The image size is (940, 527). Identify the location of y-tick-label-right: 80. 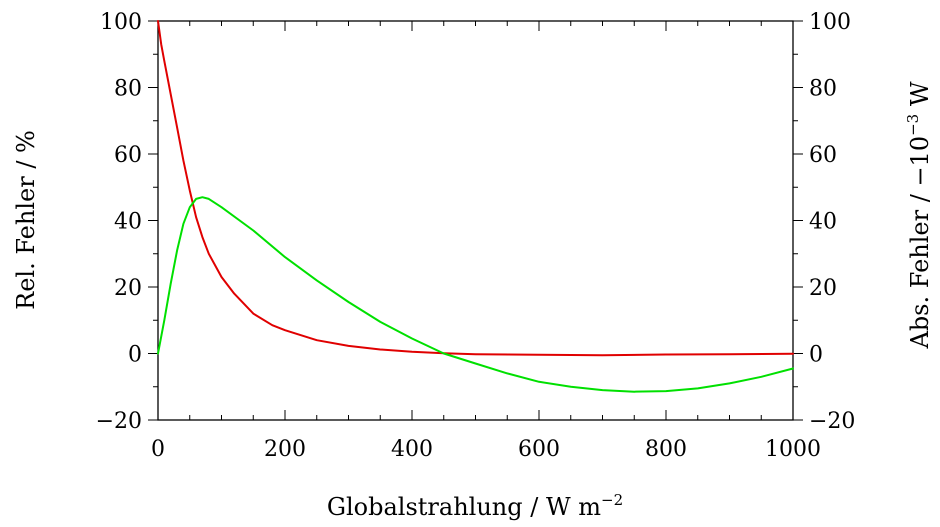
(823, 89).